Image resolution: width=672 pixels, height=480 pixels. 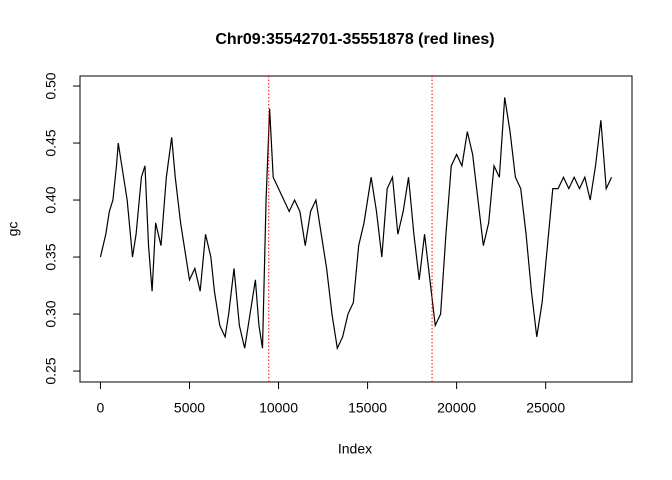 I want to click on x-tick-label: 0, so click(x=101, y=408).